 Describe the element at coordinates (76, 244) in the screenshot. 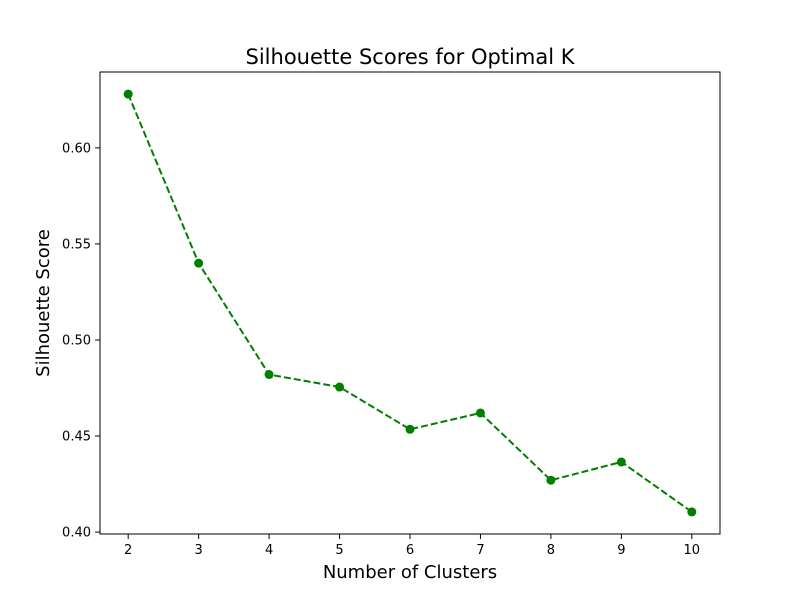

I see `y-tick-label: 0.55` at that location.